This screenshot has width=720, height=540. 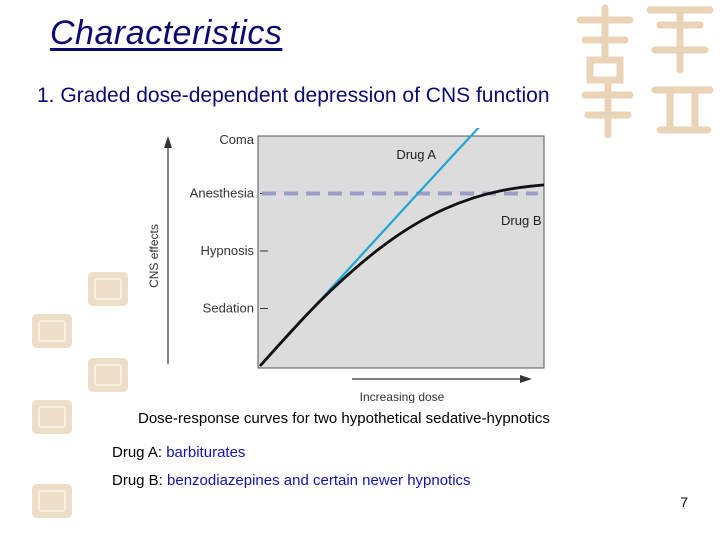 I want to click on y-axis-arrow, so click(x=168, y=142).